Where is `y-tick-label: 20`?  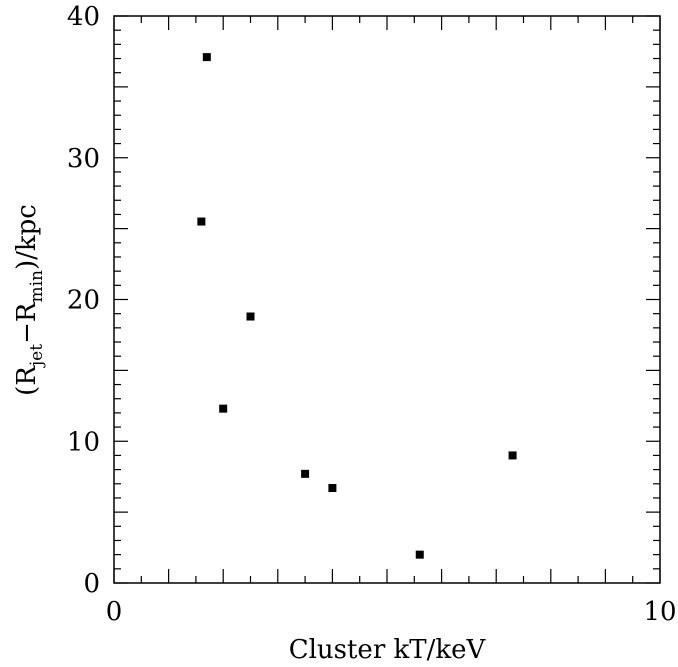
y-tick-label: 20 is located at coordinates (83, 301).